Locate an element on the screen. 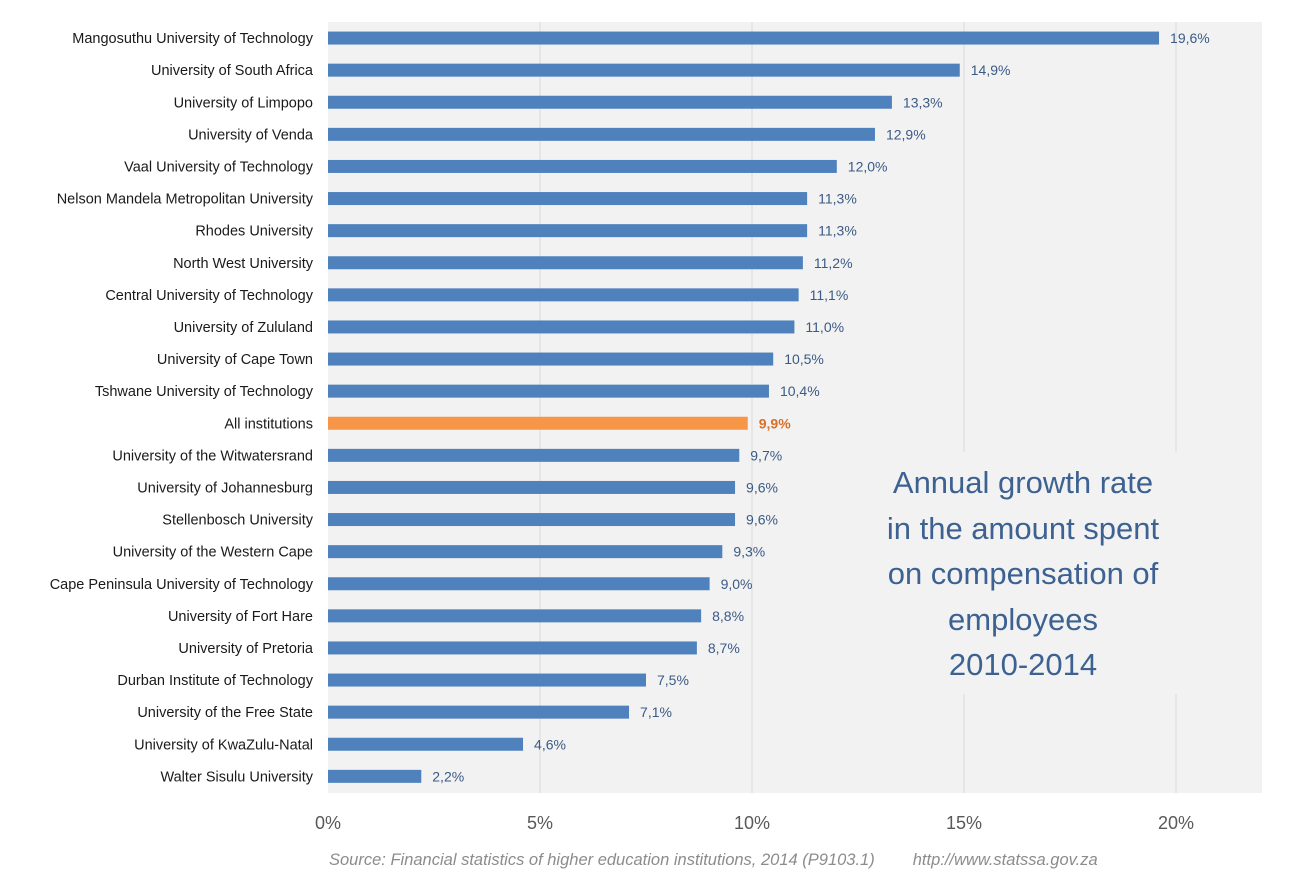 The height and width of the screenshot is (888, 1296). category-label: Mangosuthu University of Technology is located at coordinates (192, 39).